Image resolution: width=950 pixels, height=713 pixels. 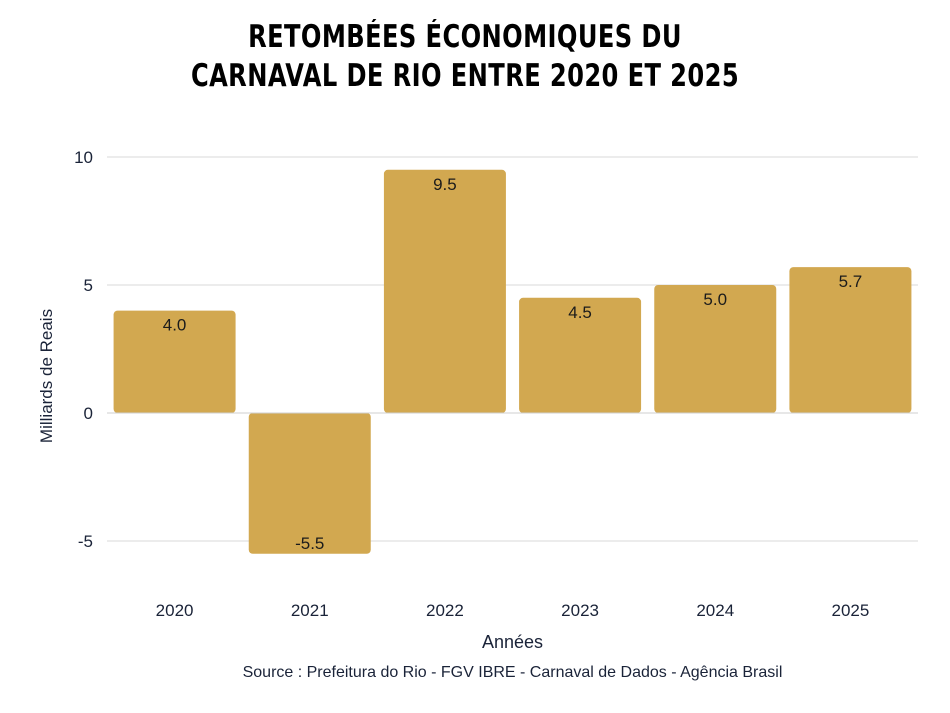 What do you see at coordinates (309, 483) in the screenshot?
I see `bar-2021` at bounding box center [309, 483].